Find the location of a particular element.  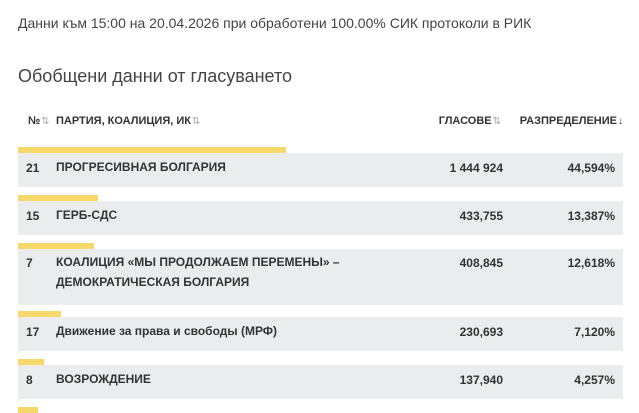

party-name: ВОЗРОЖДЕНИЕ is located at coordinates (103, 379).